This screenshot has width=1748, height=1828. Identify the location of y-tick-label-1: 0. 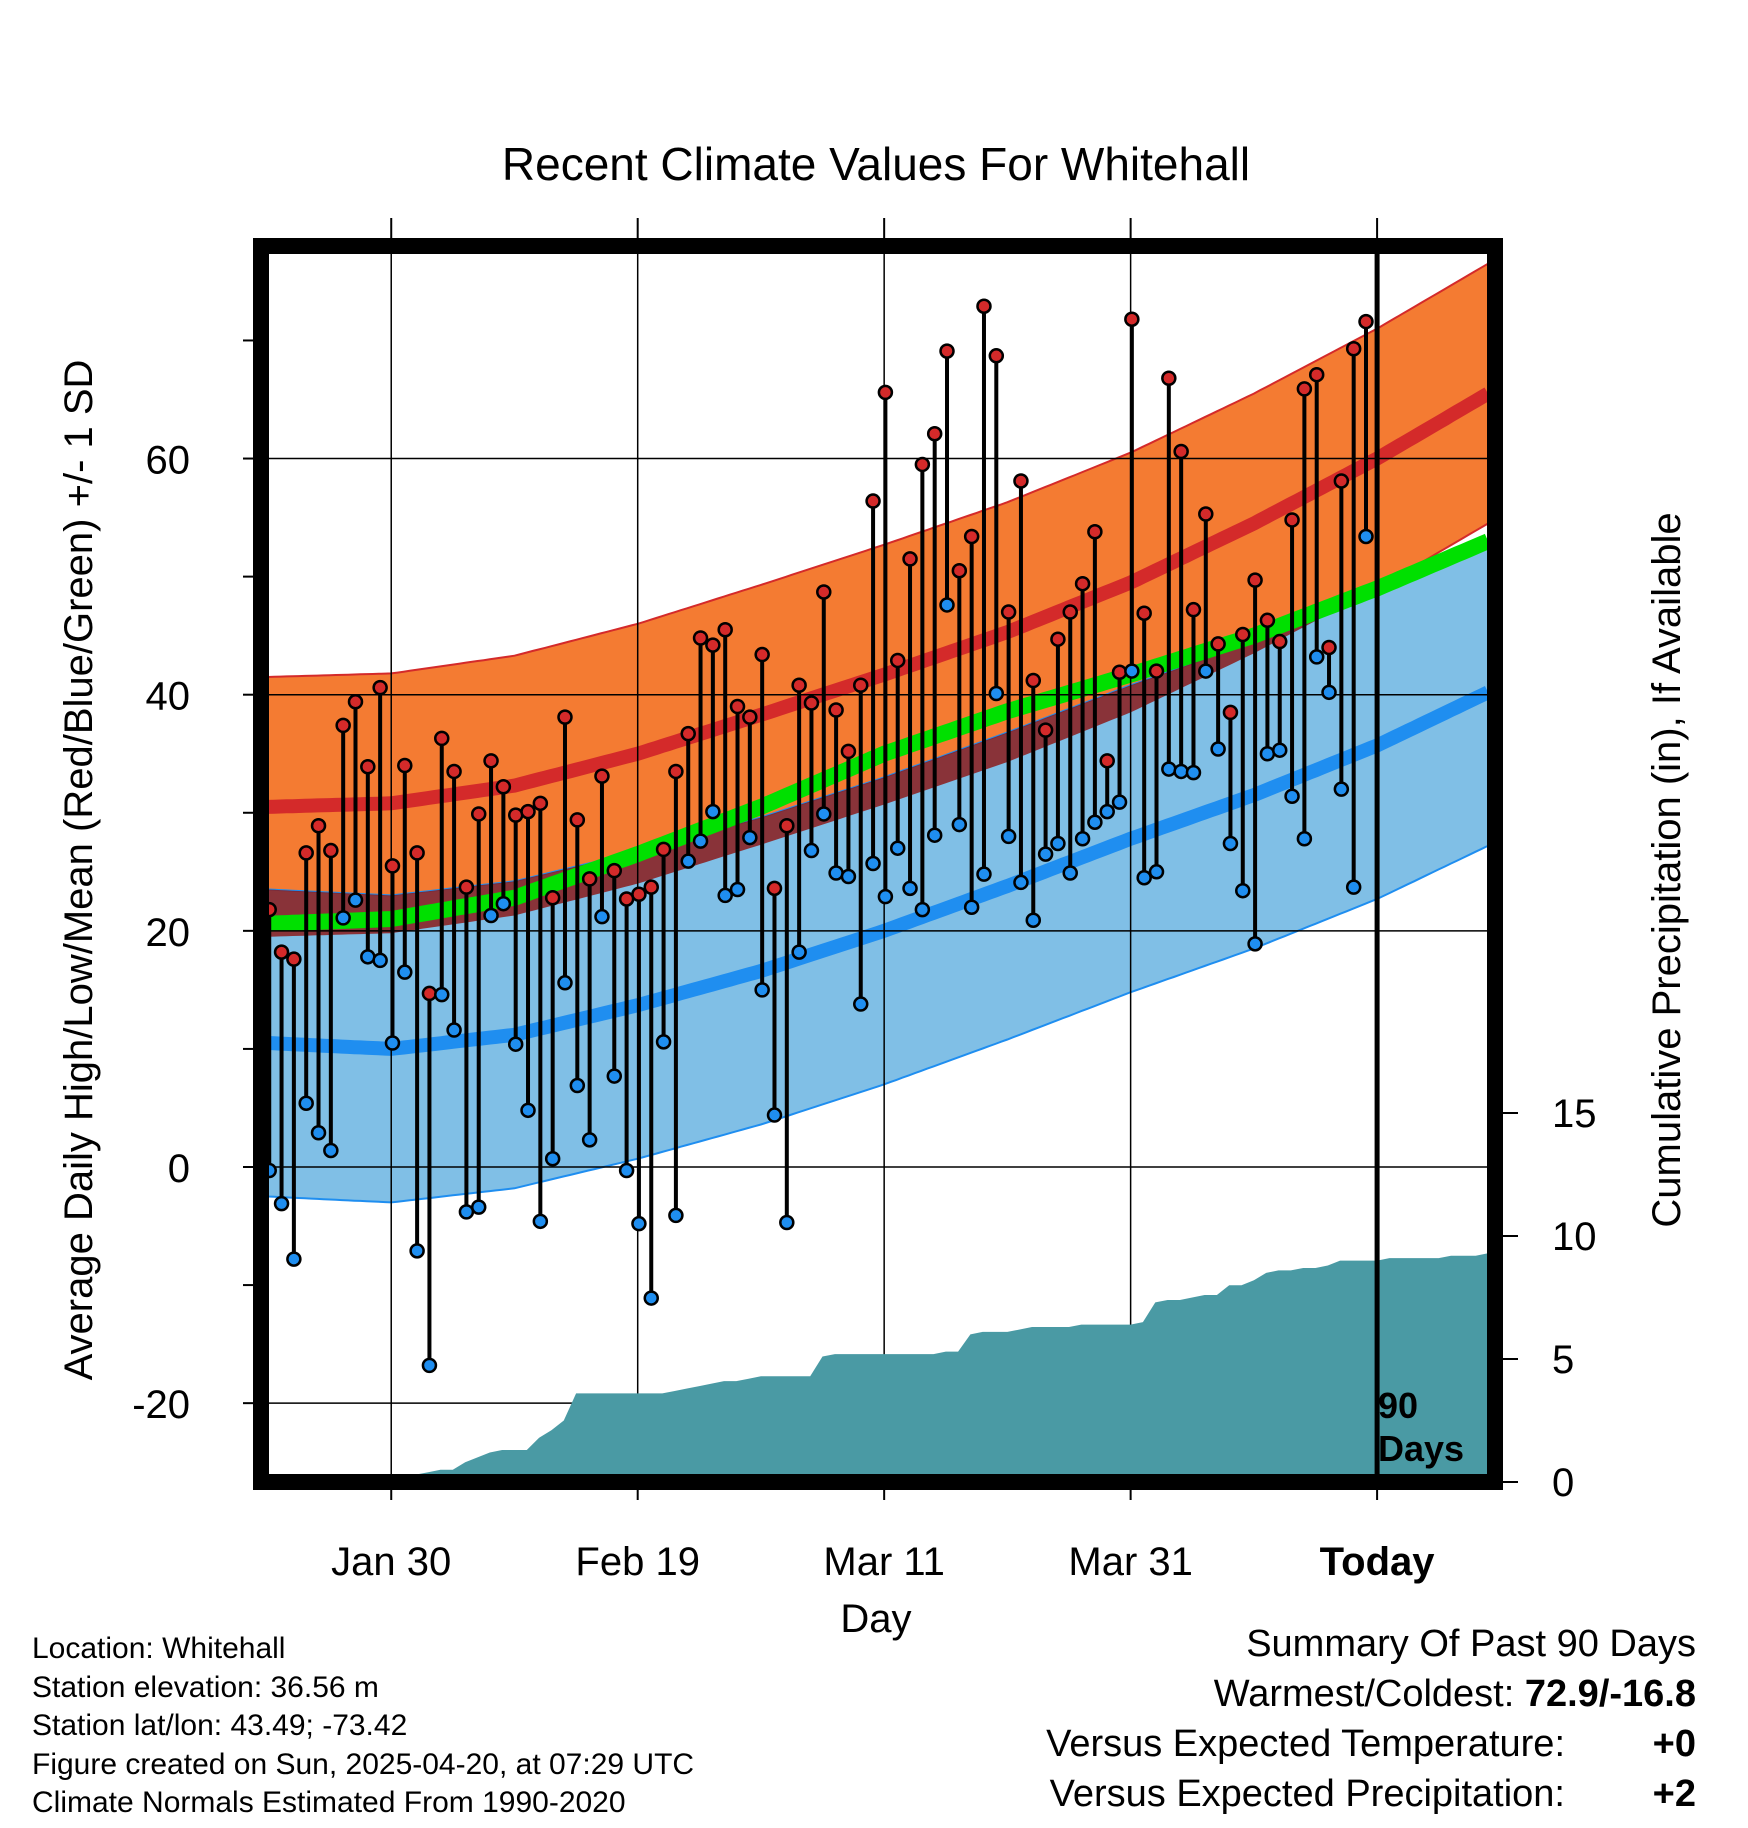
(179, 1169).